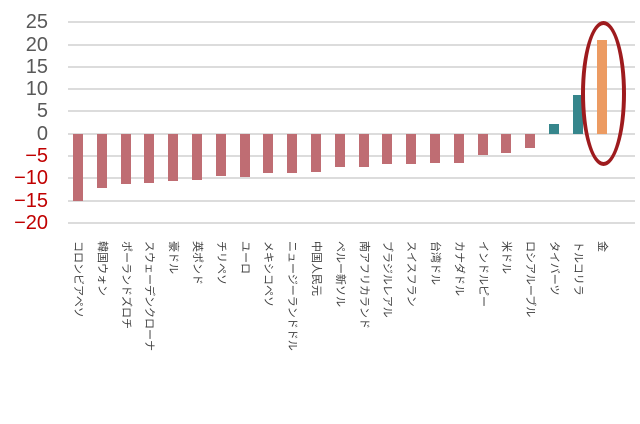  Describe the element at coordinates (42, 133) in the screenshot. I see `y-axis-tick-label: 0` at that location.